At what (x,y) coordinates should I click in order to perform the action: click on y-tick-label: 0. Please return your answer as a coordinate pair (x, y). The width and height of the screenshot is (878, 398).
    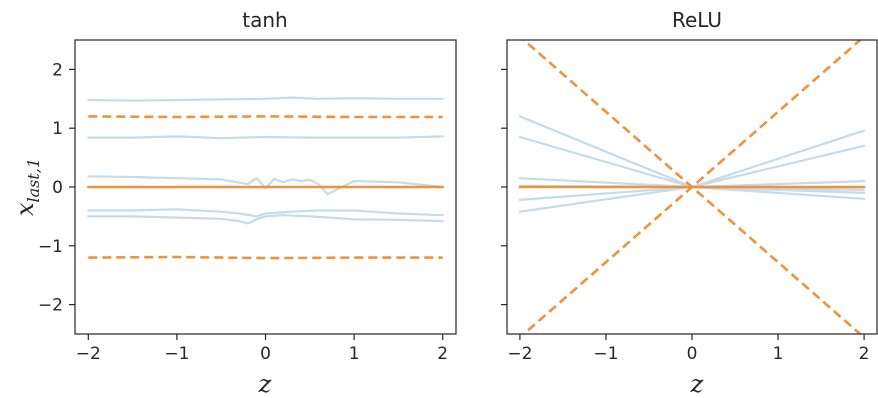
    Looking at the image, I should click on (57, 188).